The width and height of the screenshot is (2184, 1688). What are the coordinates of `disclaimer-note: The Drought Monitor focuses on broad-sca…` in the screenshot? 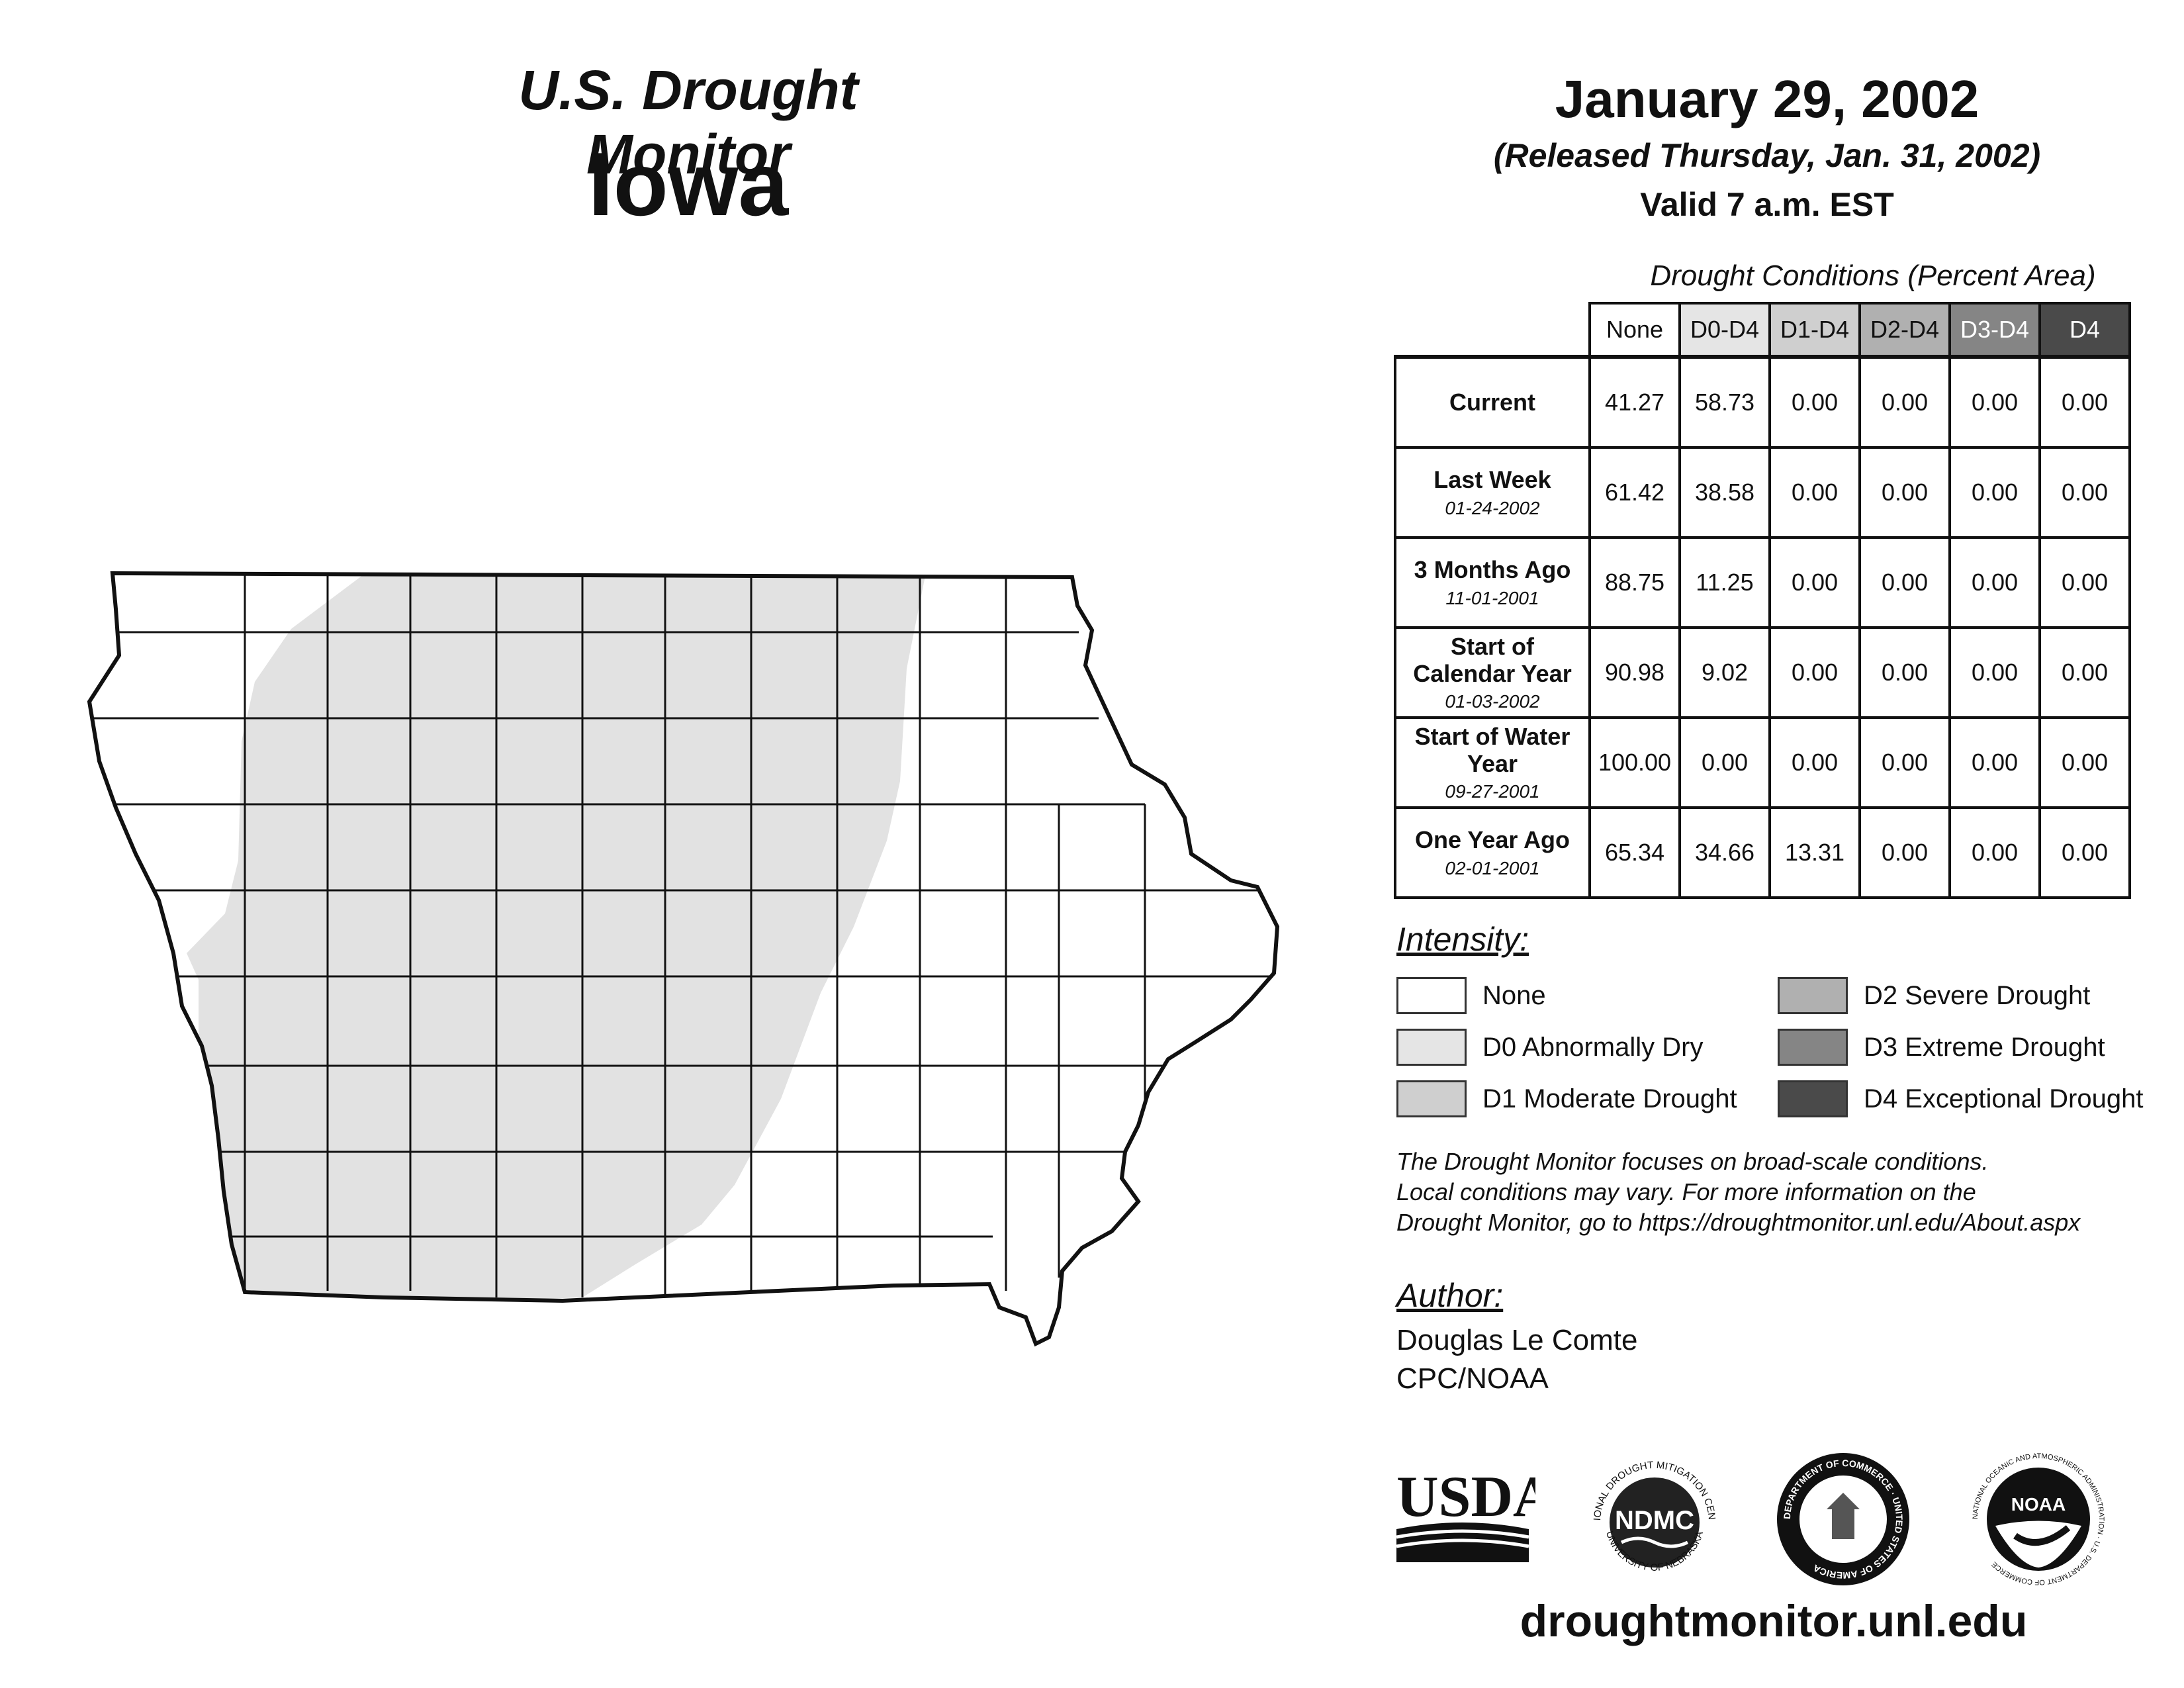 It's located at (1786, 1192).